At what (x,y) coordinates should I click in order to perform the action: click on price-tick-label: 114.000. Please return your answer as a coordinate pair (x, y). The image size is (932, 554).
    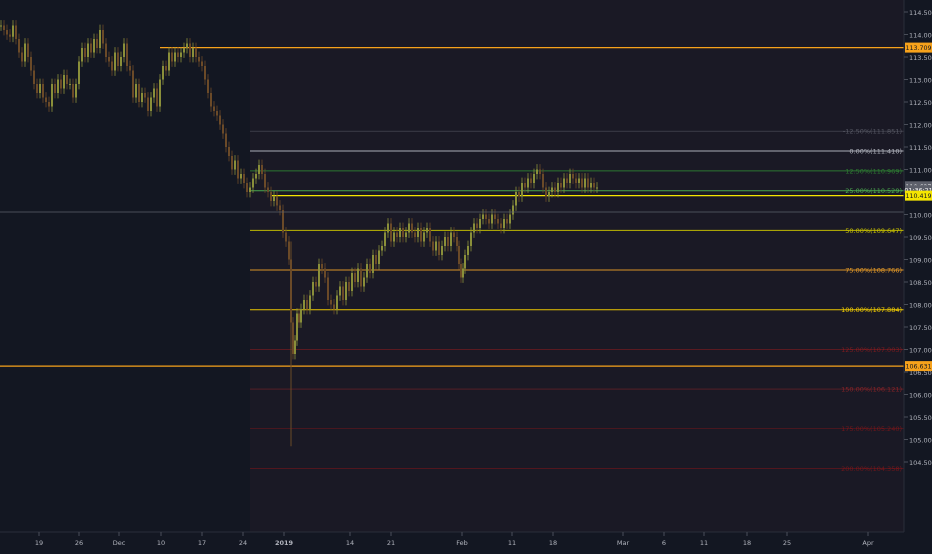
    Looking at the image, I should click on (920, 36).